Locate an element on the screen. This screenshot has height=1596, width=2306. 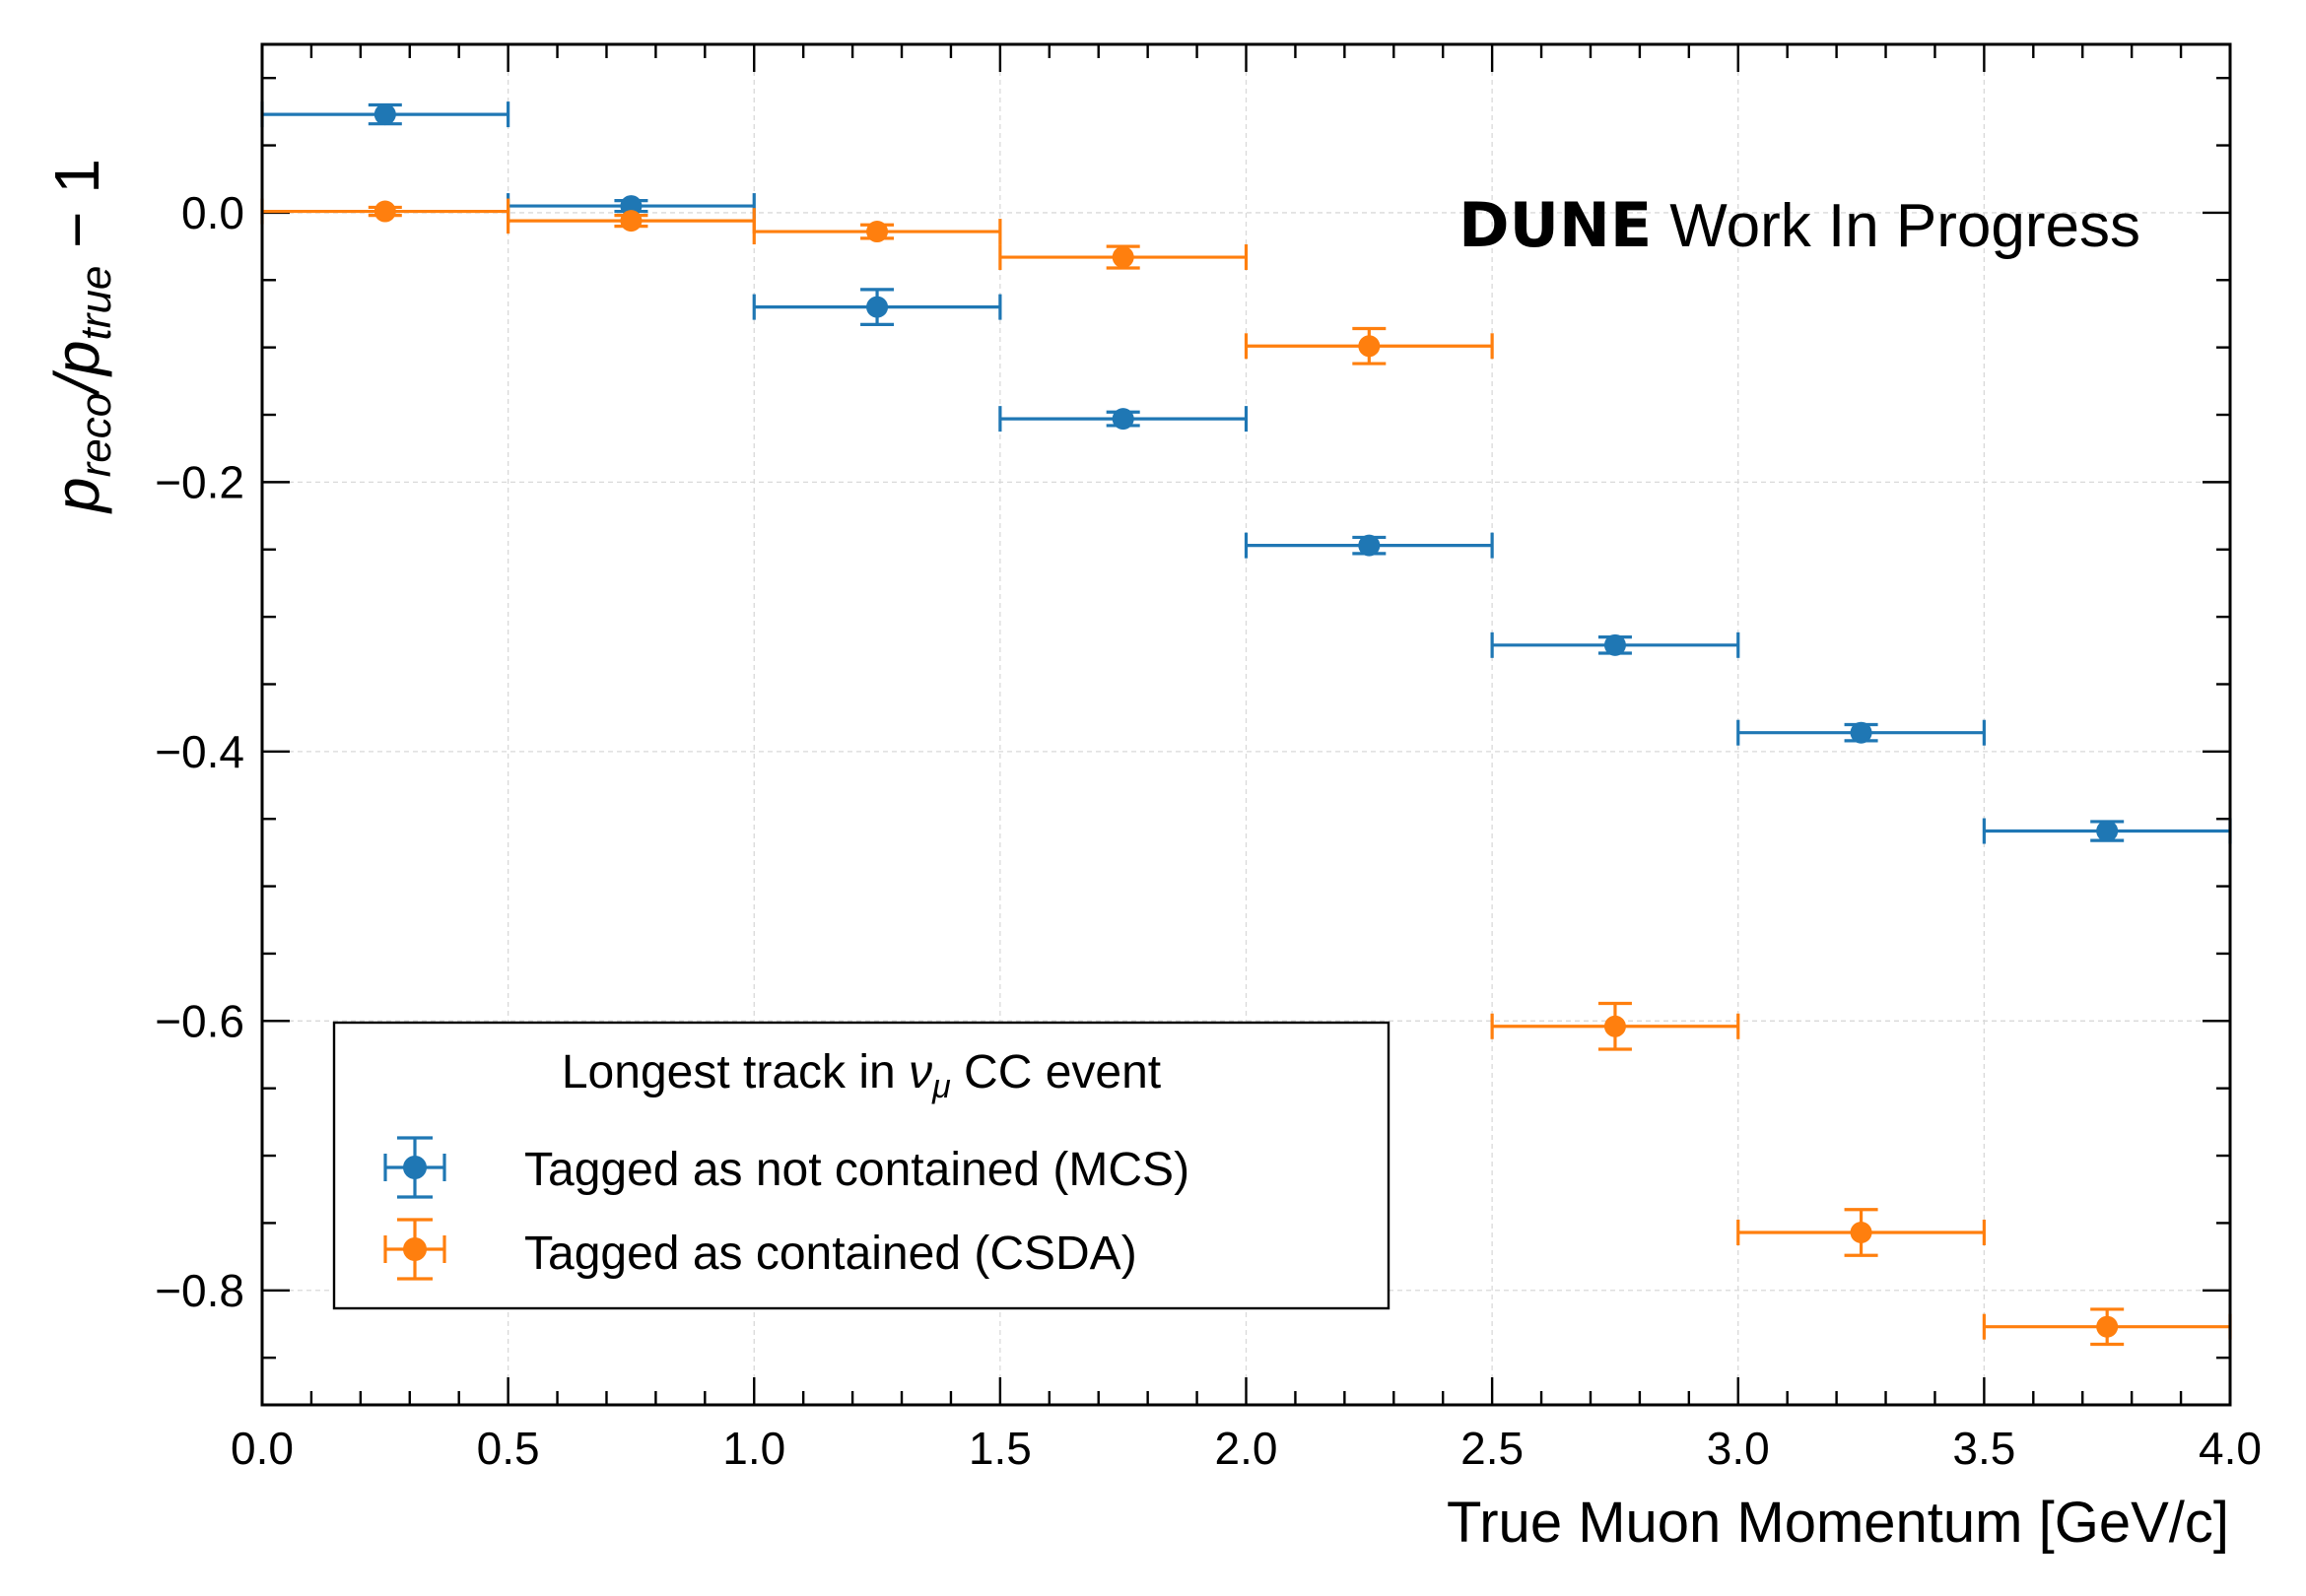
x-axis-title: True Muon Momentum [GeV/c] is located at coordinates (1838, 1523).